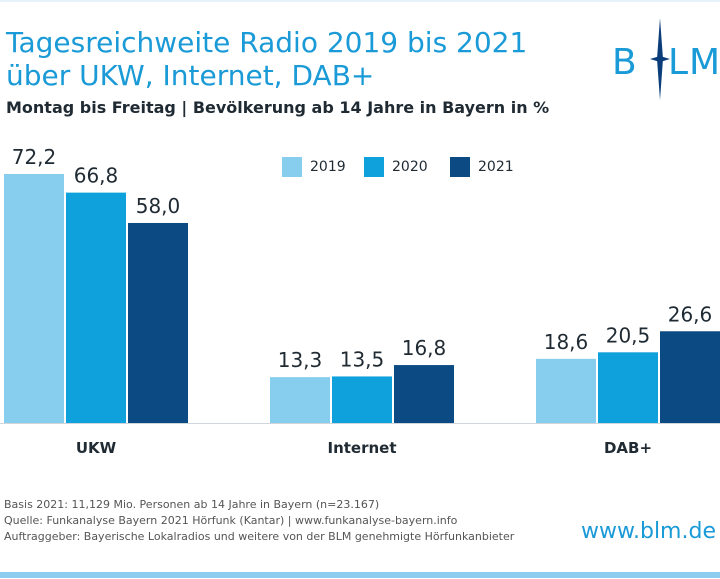 The width and height of the screenshot is (720, 579). I want to click on bar-dab-2020, so click(628, 387).